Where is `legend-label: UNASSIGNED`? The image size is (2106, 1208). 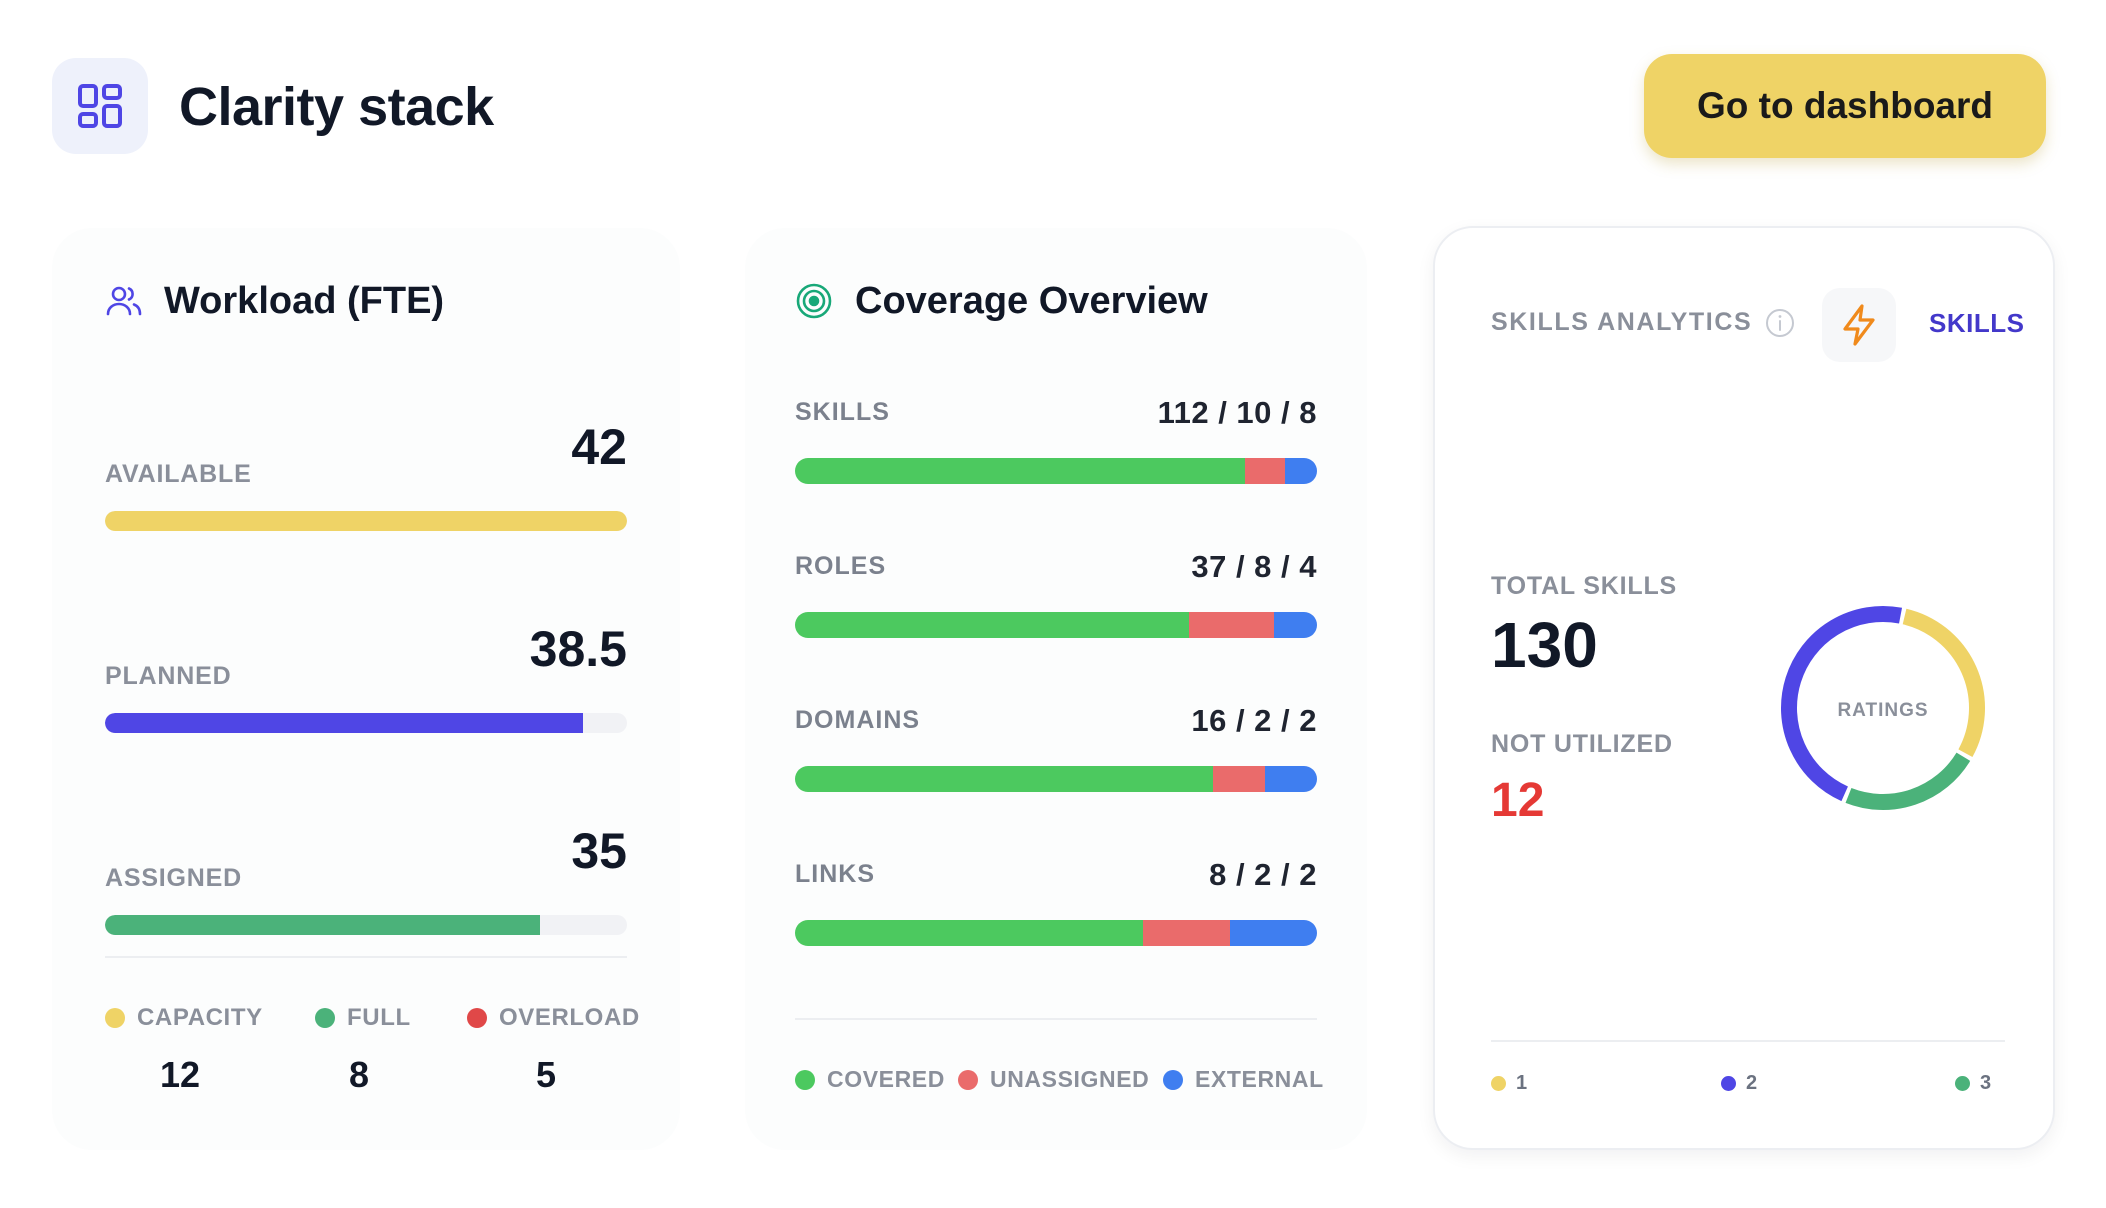
legend-label: UNASSIGNED is located at coordinates (1070, 1079).